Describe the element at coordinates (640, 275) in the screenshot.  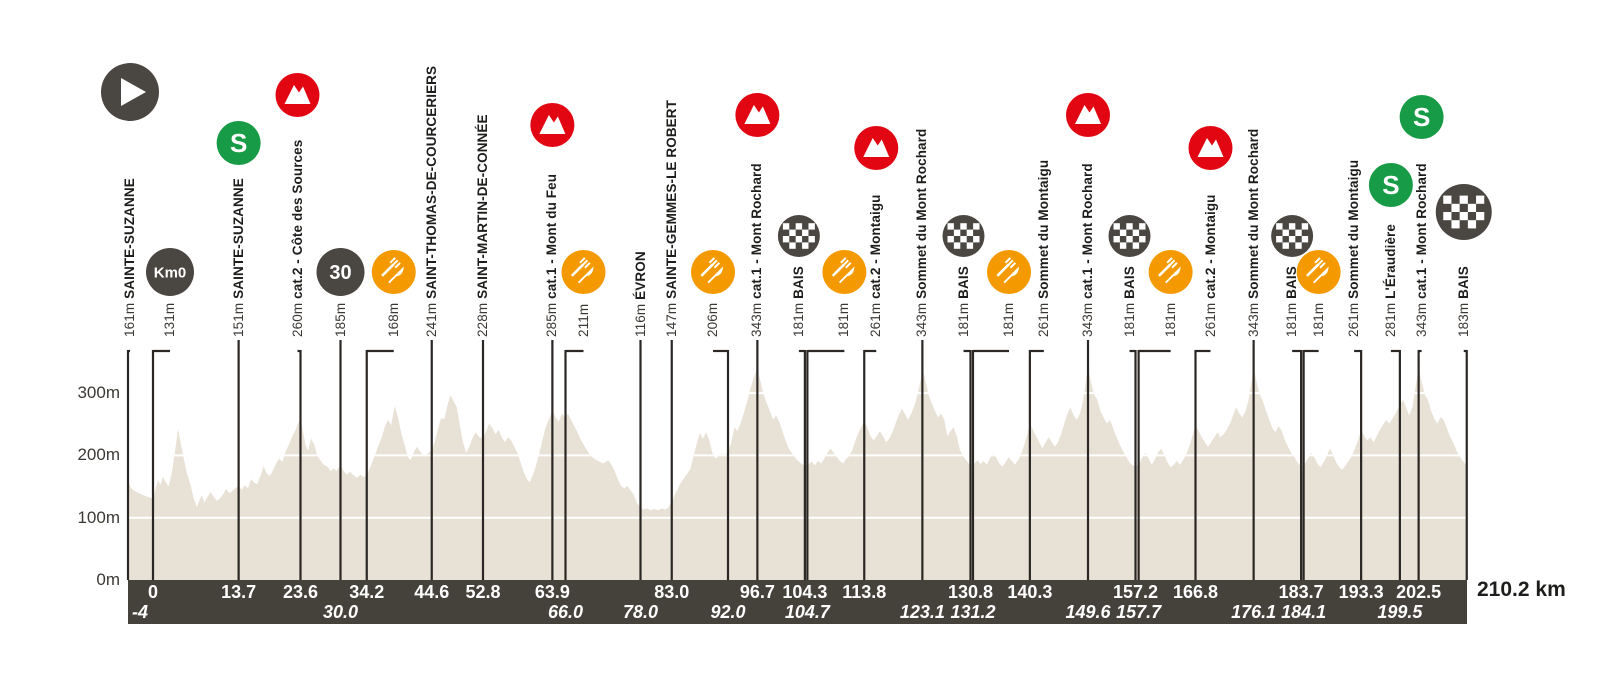
I see `waypoint-name: ÉVRON` at that location.